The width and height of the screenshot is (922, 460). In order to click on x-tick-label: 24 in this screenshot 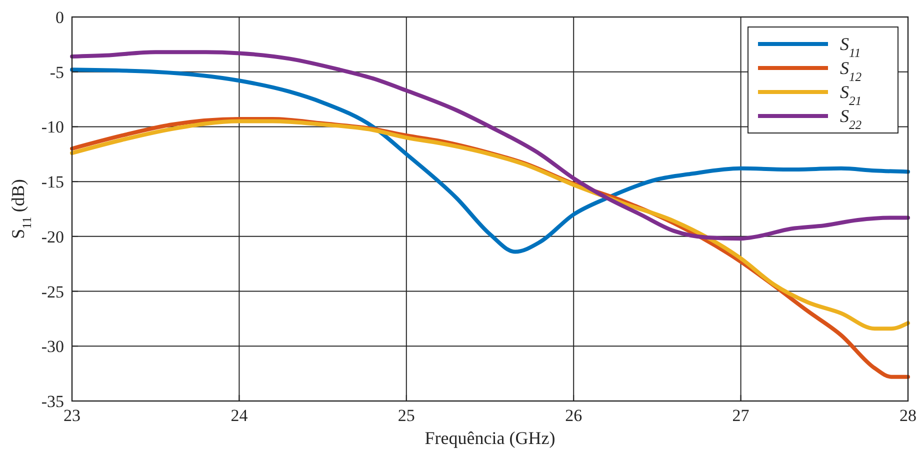, I will do `click(239, 415)`.